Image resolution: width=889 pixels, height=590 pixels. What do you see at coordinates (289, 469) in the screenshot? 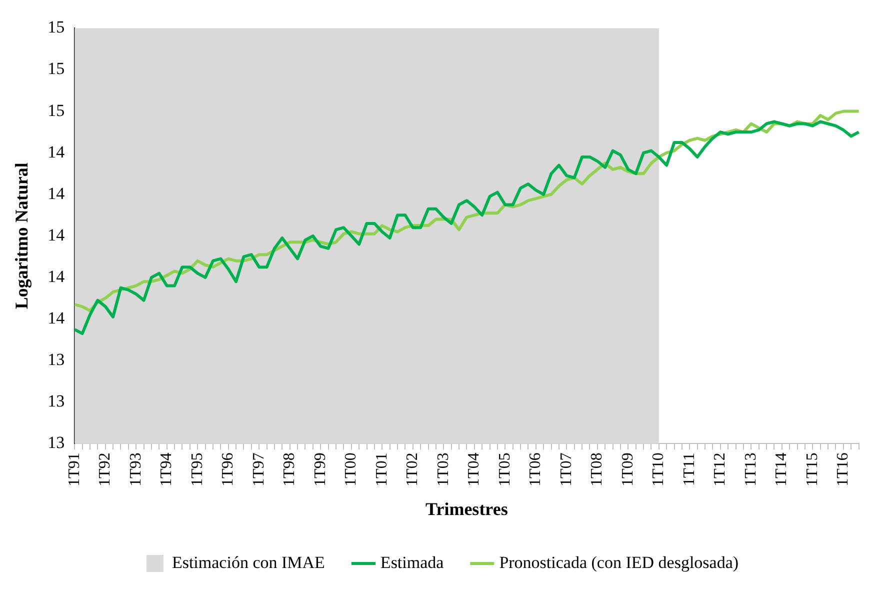
I see `x-tick-label: 1T98` at bounding box center [289, 469].